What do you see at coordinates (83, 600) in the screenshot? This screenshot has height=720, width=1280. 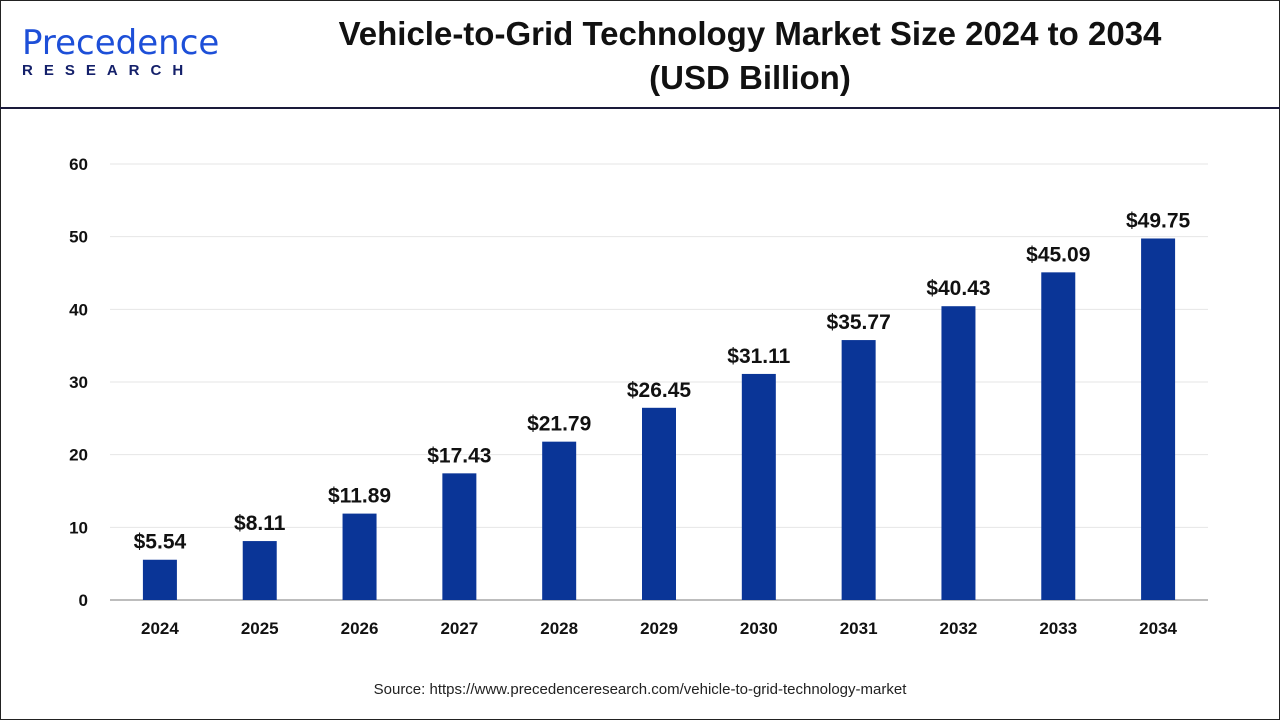 I see `y-tick-label: 0` at bounding box center [83, 600].